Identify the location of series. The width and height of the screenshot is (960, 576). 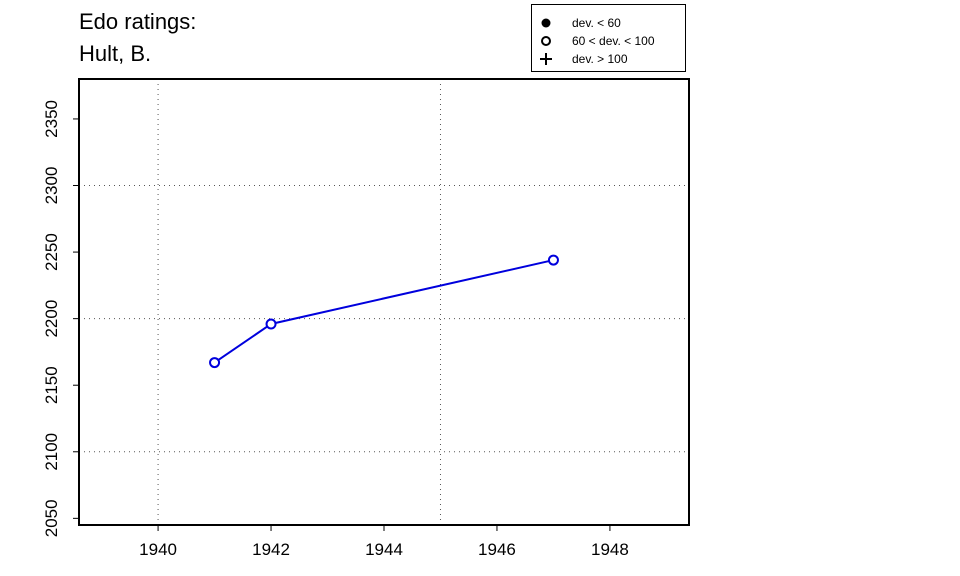
(384, 311).